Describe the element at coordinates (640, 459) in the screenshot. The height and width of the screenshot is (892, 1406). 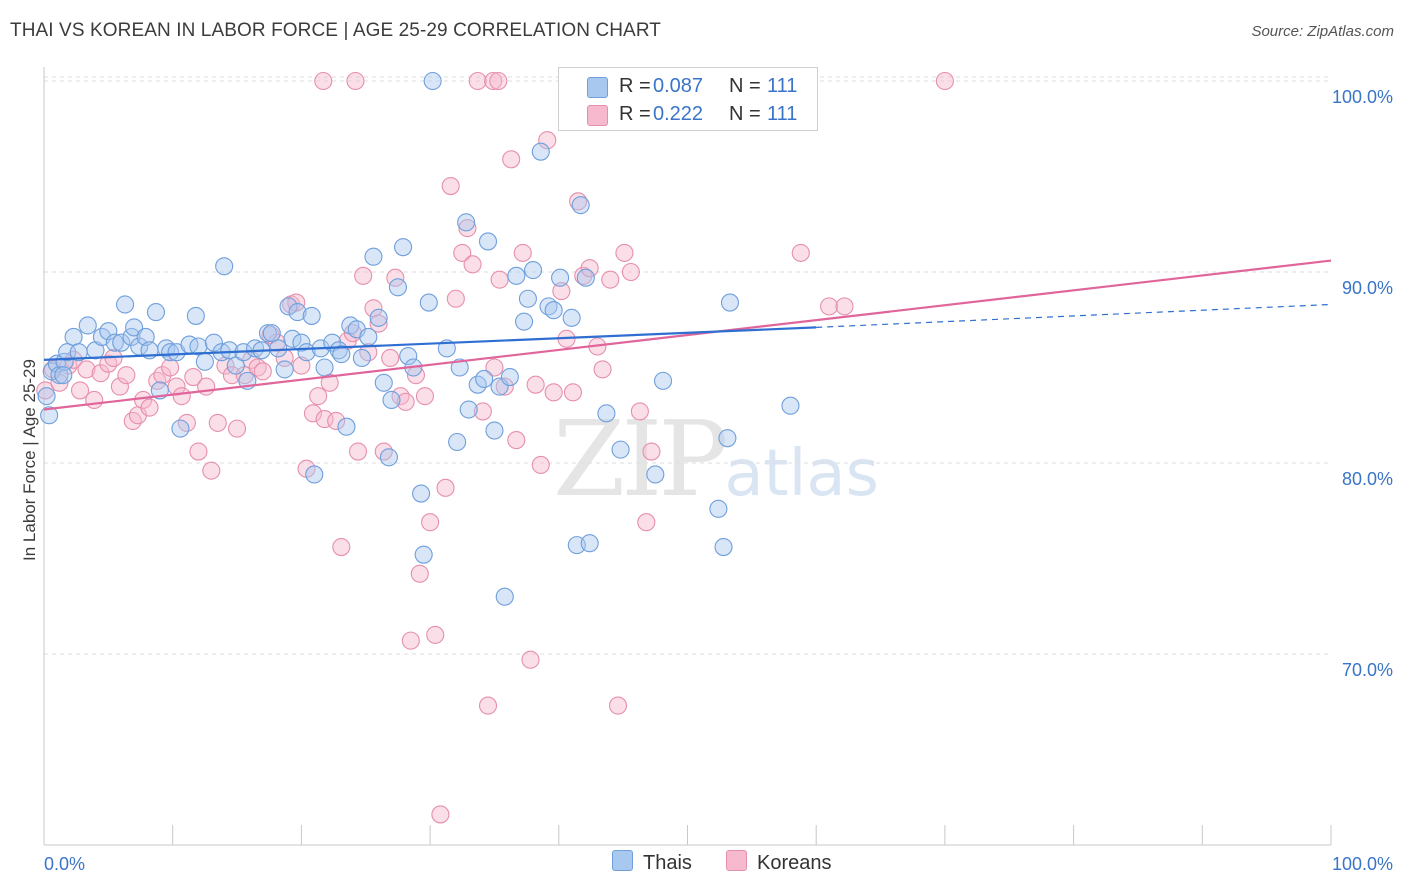
I see `watermark-zip: ZIP` at that location.